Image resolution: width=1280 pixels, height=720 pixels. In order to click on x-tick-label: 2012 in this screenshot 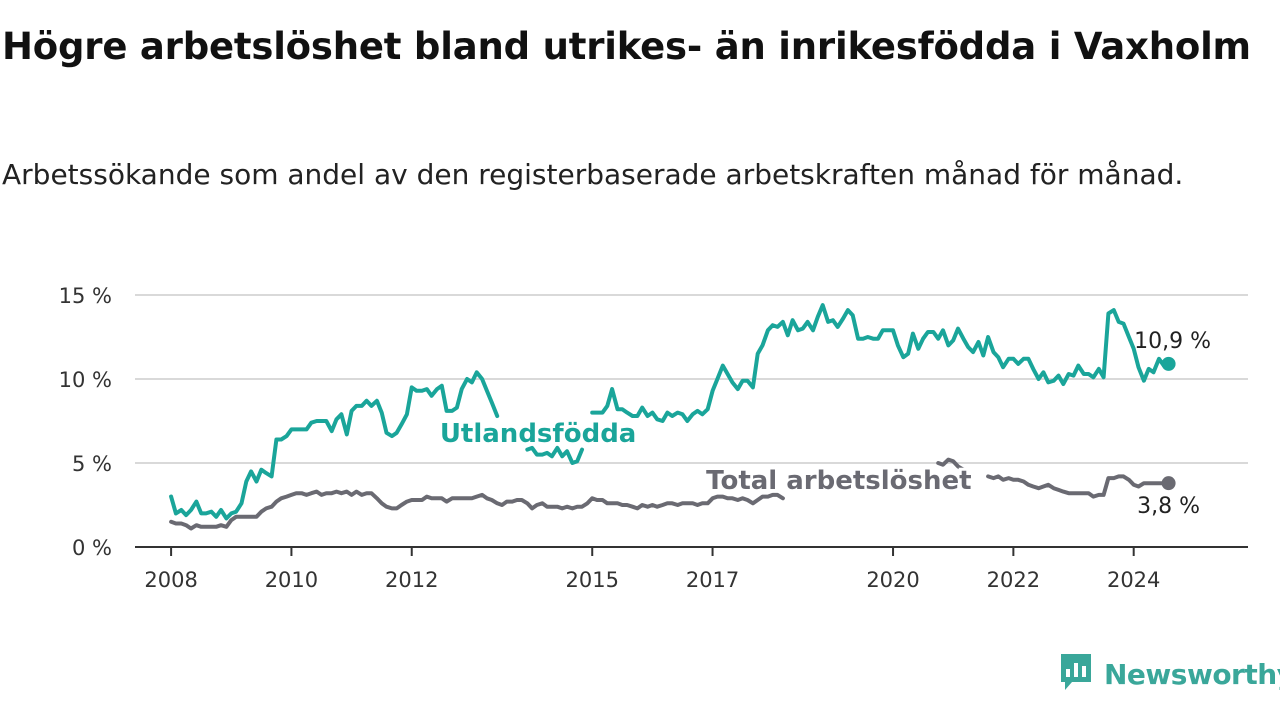, I will do `click(411, 580)`.